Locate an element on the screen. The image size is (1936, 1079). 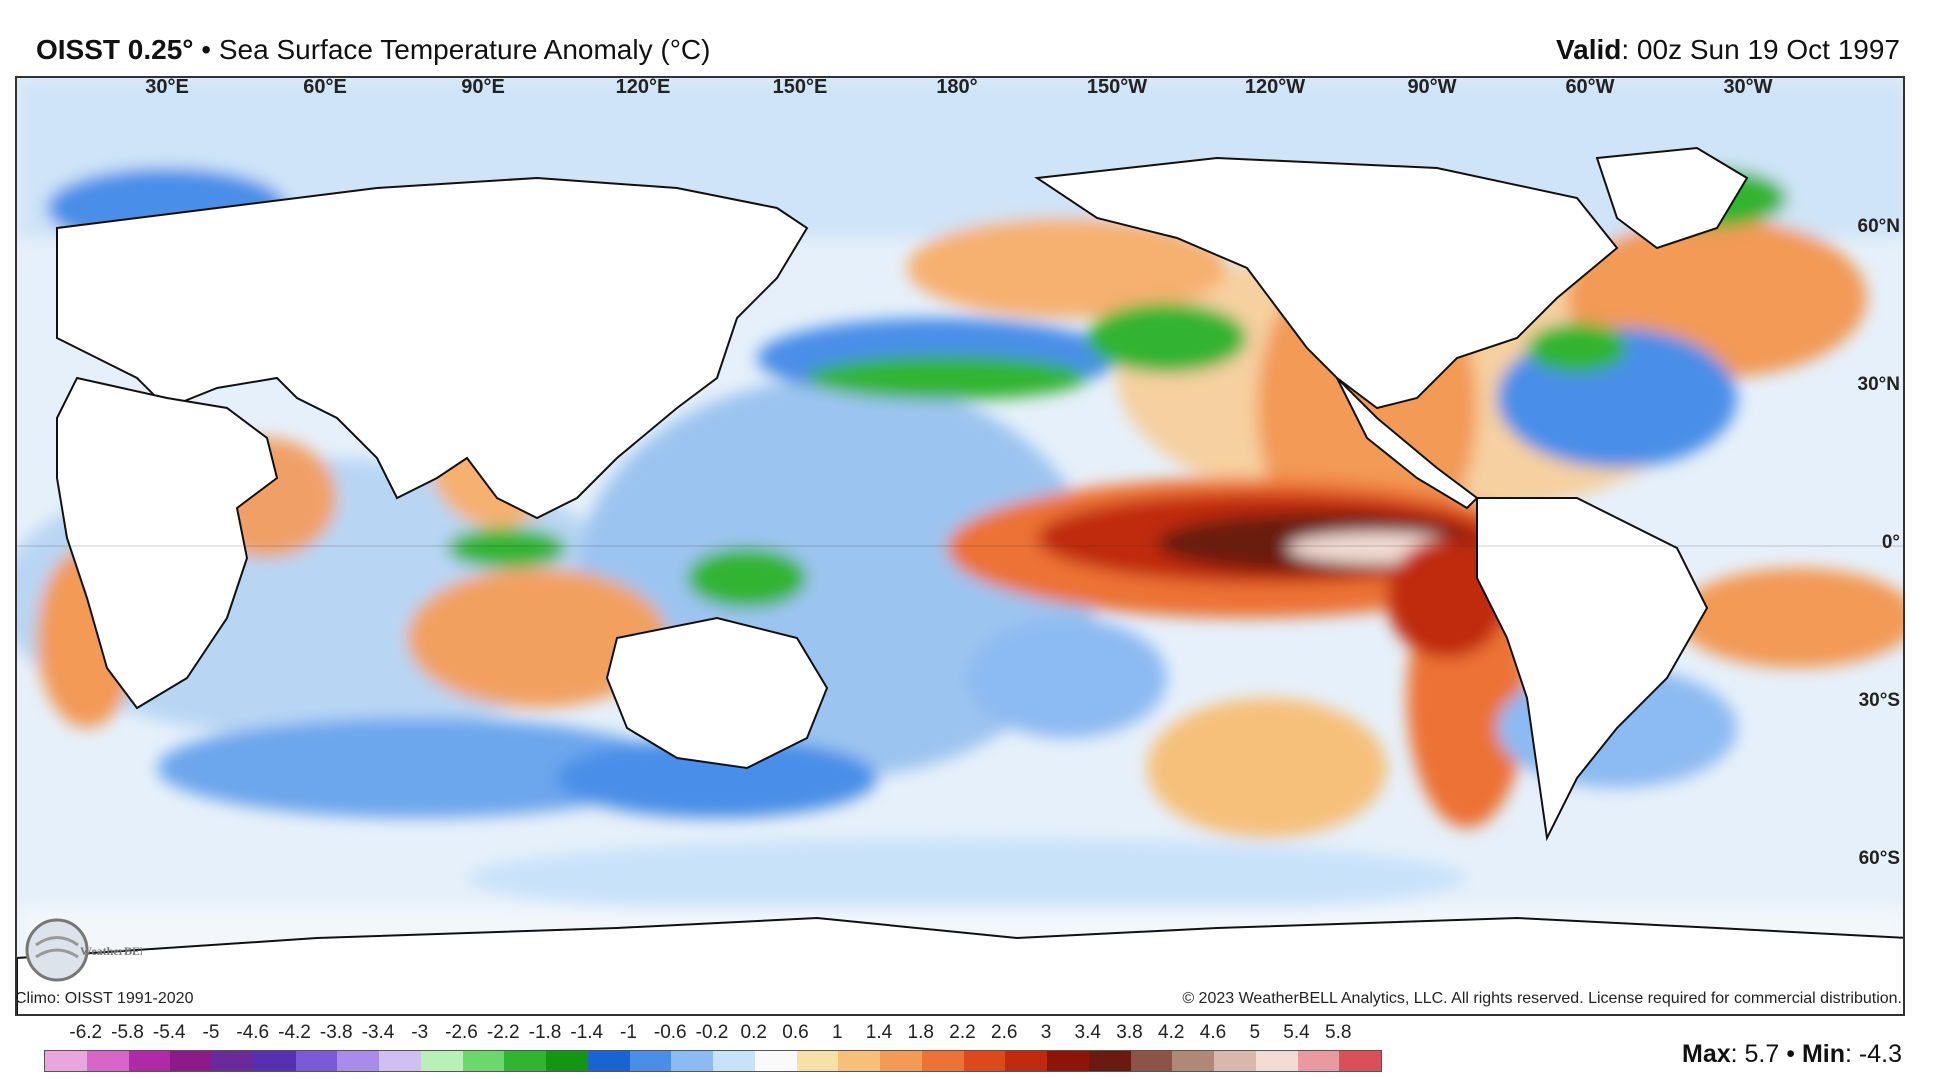
colorbar-tick-label: -1.8 is located at coordinates (545, 1032).